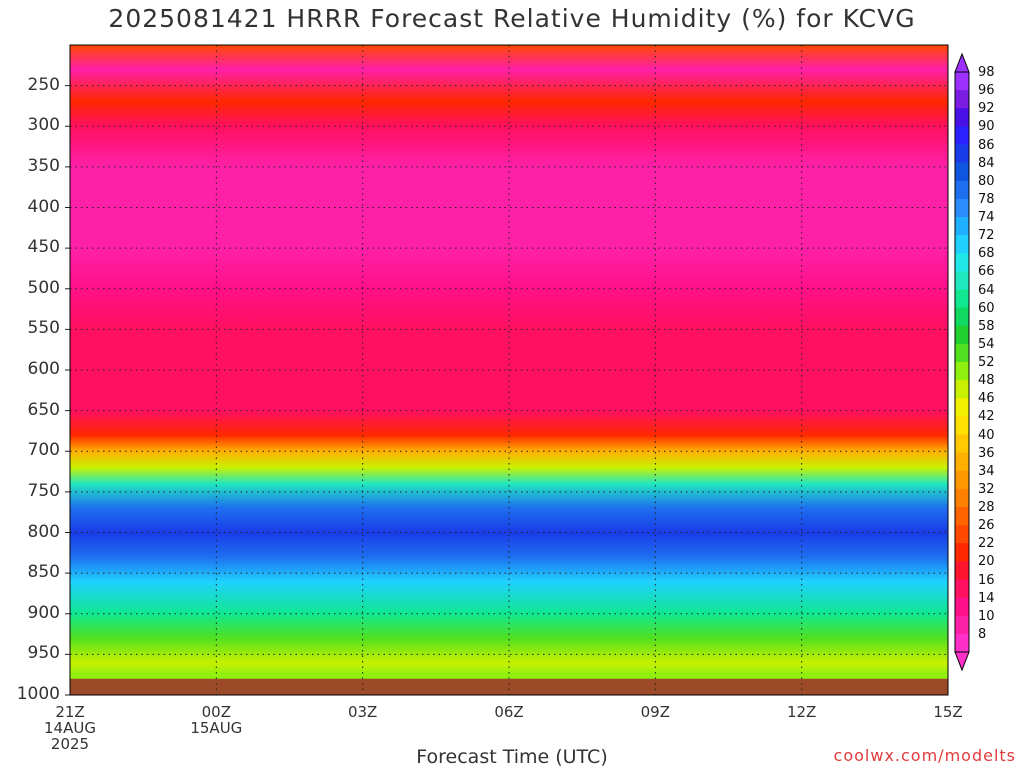 The height and width of the screenshot is (768, 1024). I want to click on y-tick-label: 550, so click(43, 328).